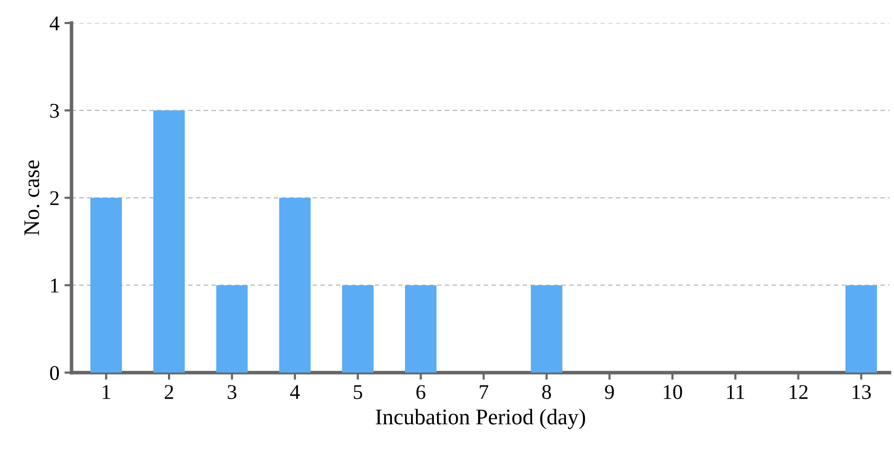 The width and height of the screenshot is (894, 460). Describe the element at coordinates (54, 285) in the screenshot. I see `y-tick-label: 1` at that location.